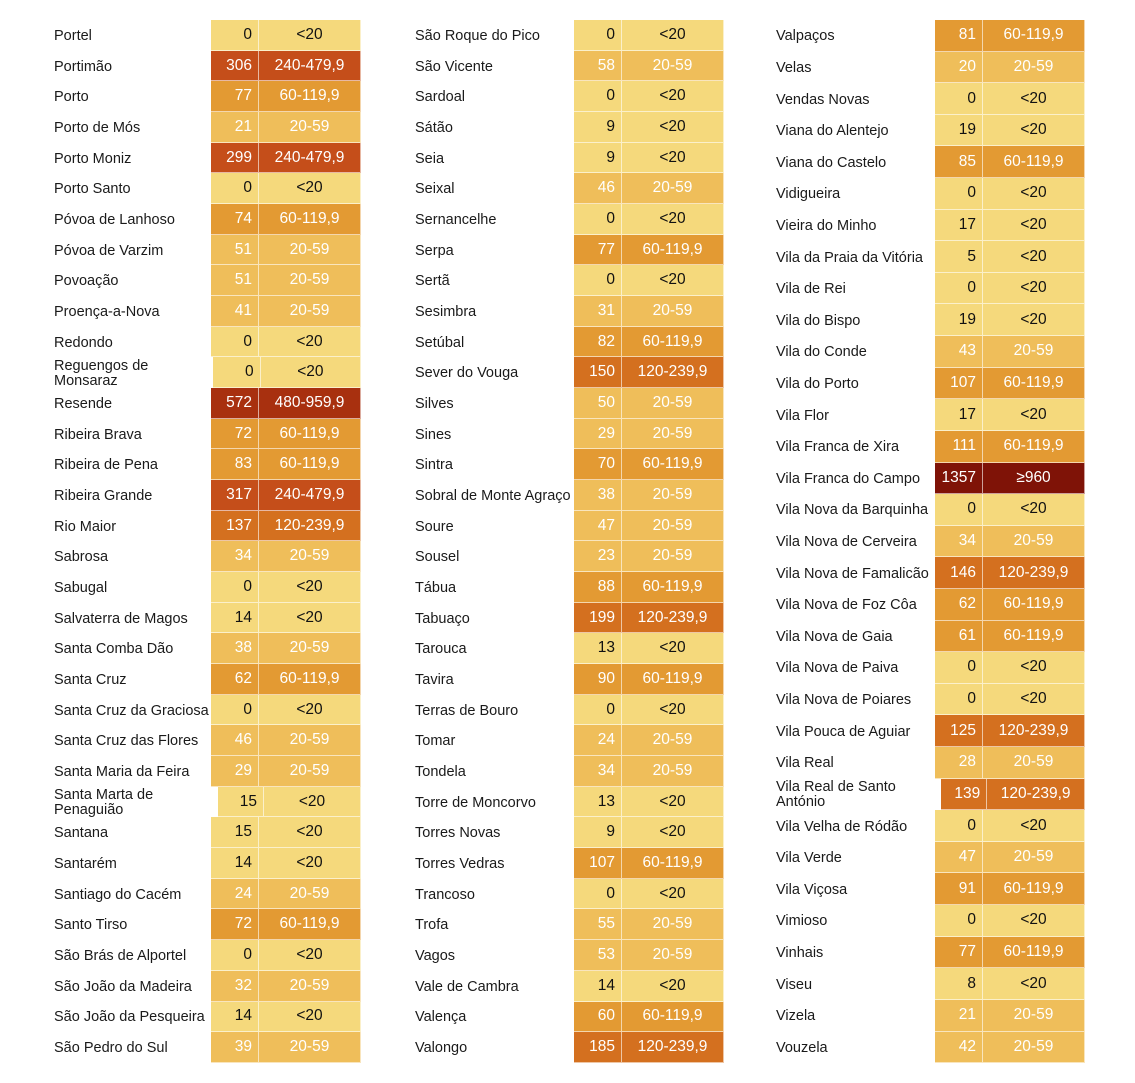 The width and height of the screenshot is (1135, 1083). What do you see at coordinates (569, 955) in the screenshot?
I see `table-row: Vagos 53 20-59` at bounding box center [569, 955].